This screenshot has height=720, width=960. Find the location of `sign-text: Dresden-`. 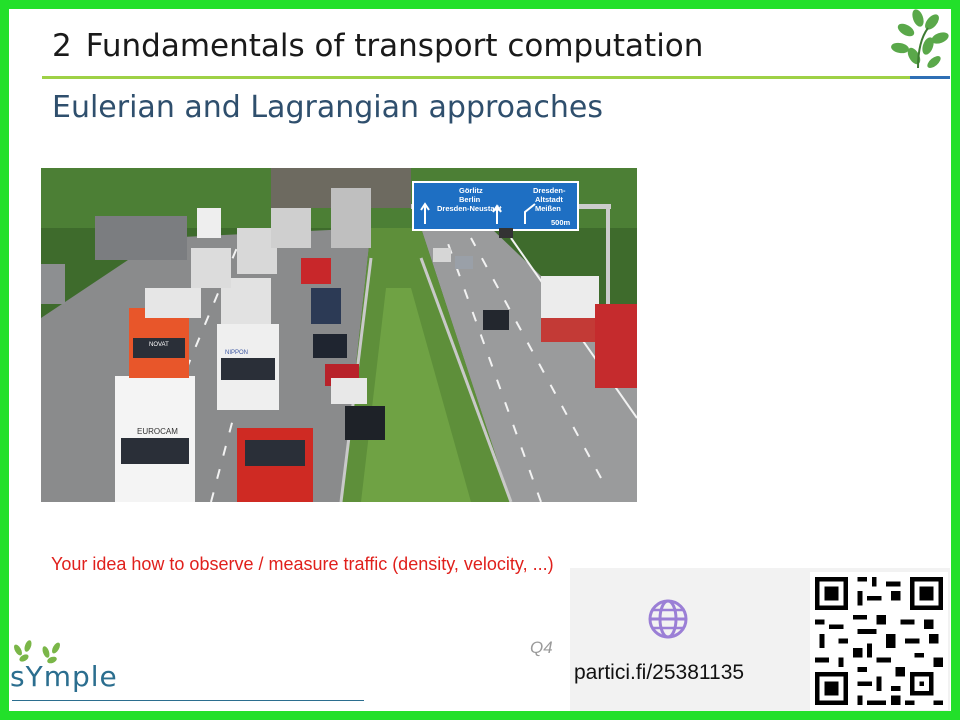

sign-text: Dresden- is located at coordinates (549, 190).